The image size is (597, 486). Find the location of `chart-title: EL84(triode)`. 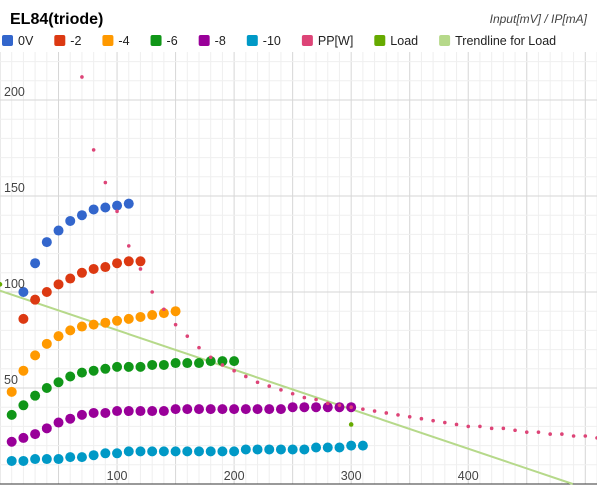

chart-title: EL84(triode) is located at coordinates (56, 19).